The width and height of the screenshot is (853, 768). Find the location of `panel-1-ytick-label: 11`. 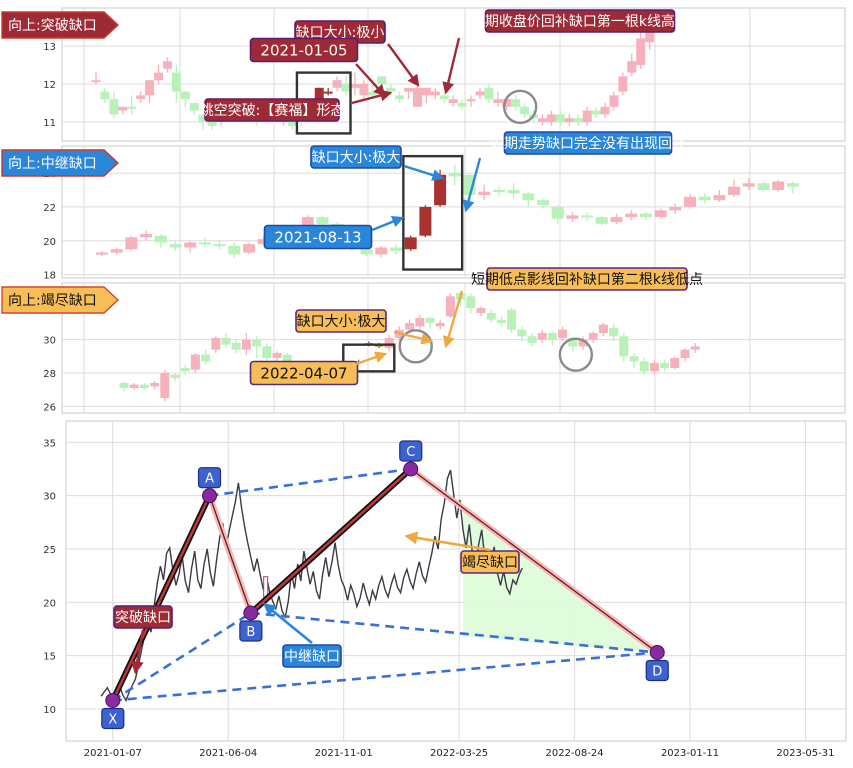

panel-1-ytick-label: 11 is located at coordinates (49, 123).